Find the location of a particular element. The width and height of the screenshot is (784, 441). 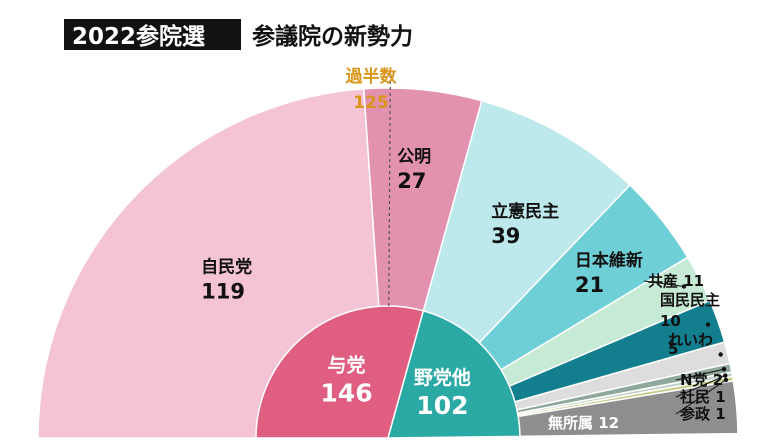

bloc-seats-0: 146 is located at coordinates (346, 392).